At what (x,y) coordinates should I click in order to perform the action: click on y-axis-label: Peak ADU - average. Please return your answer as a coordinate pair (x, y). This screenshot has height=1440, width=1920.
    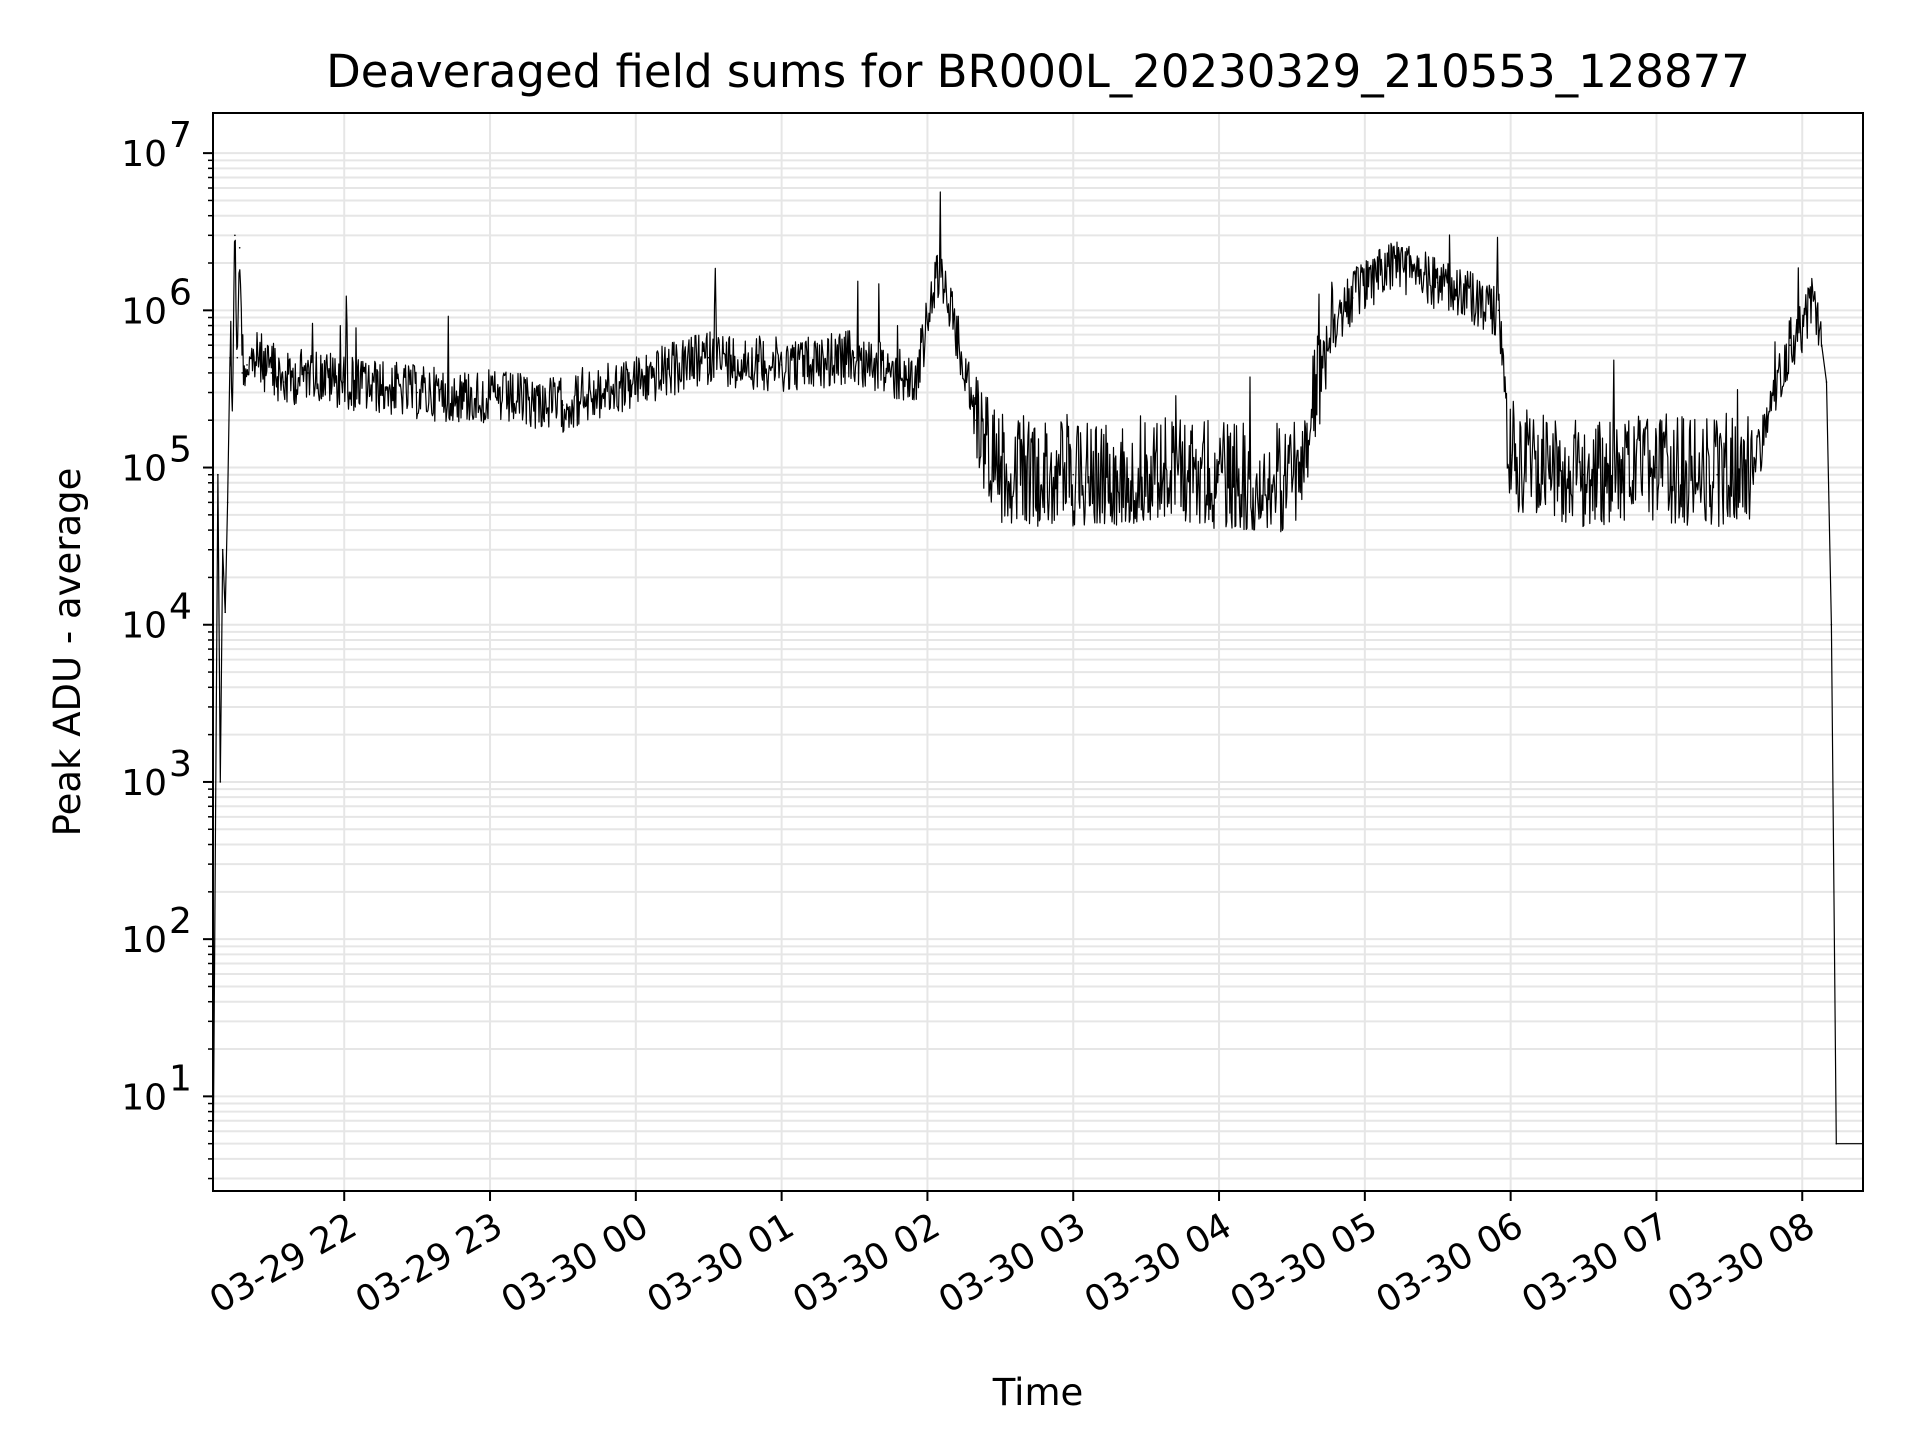
    Looking at the image, I should click on (67, 652).